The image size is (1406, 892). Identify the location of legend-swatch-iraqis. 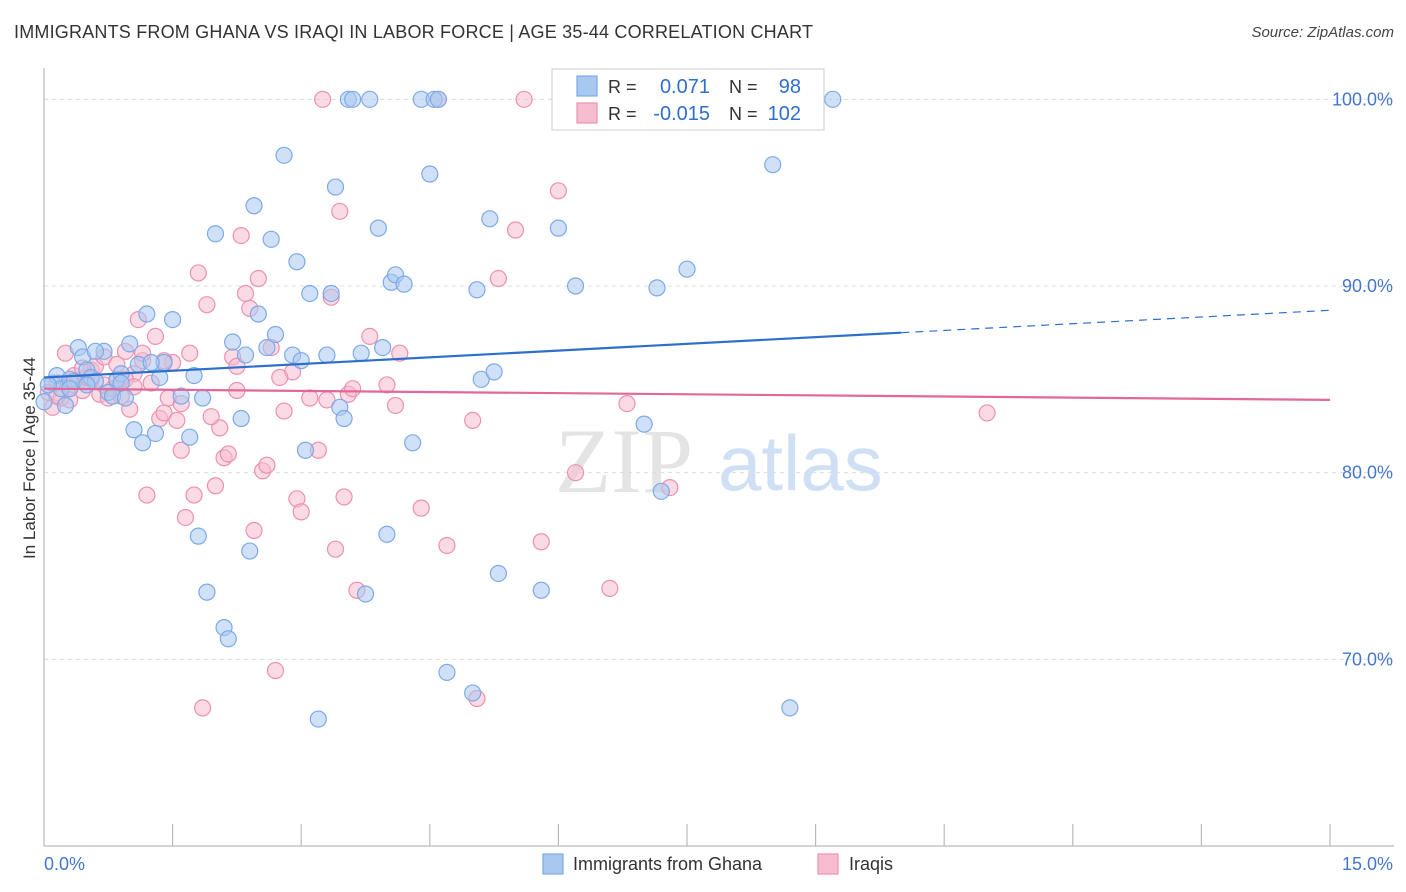
(587, 113).